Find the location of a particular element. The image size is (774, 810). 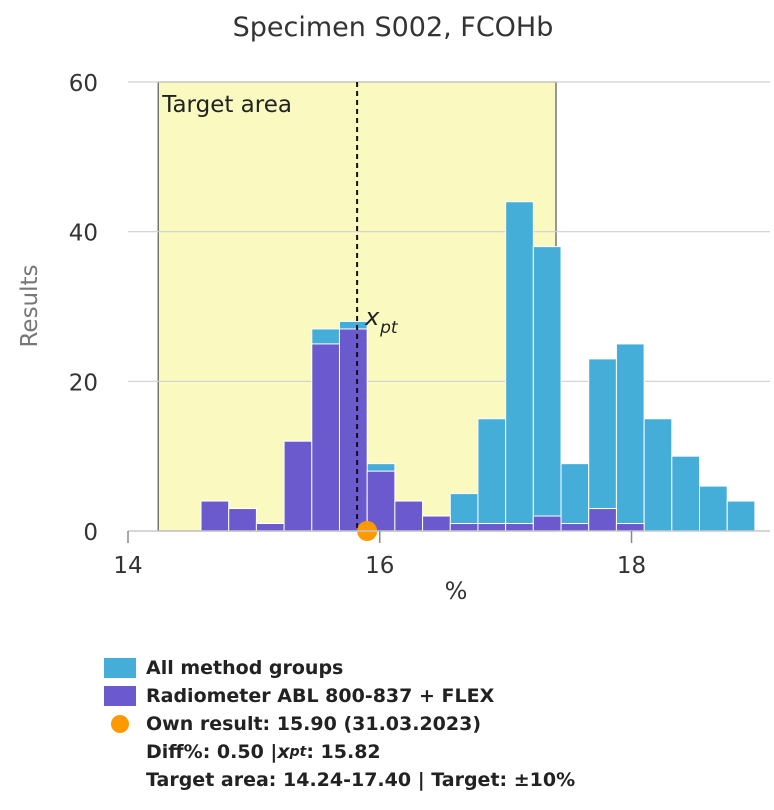

legend-label-all: All method groups is located at coordinates (245, 668).